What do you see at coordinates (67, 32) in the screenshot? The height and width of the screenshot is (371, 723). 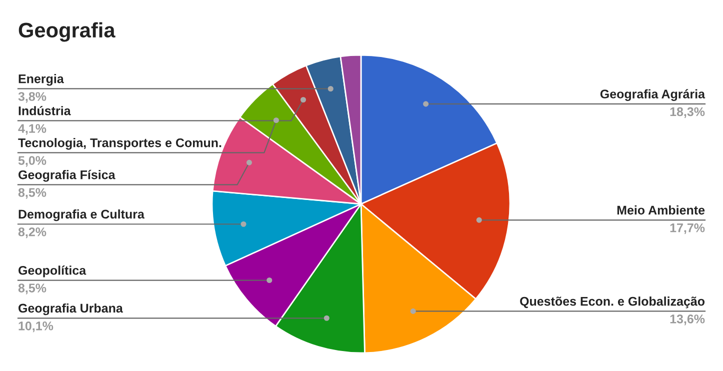 I see `chart-title: Geografia` at bounding box center [67, 32].